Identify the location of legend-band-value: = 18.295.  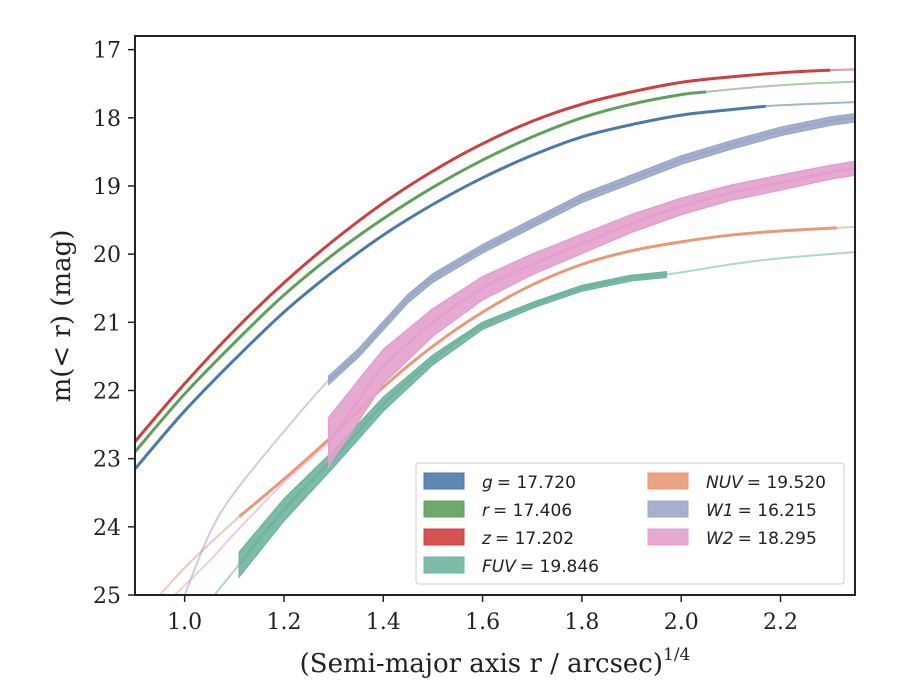
(777, 539).